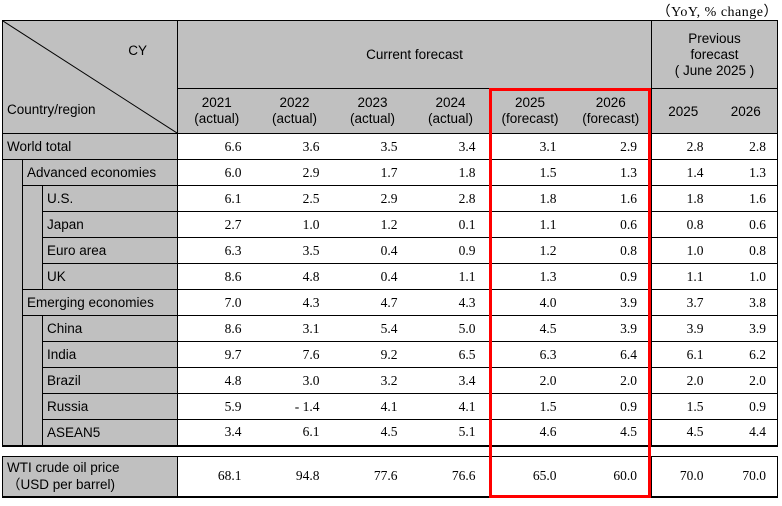 This screenshot has height=506, width=782. What do you see at coordinates (717, 12) in the screenshot?
I see `units-note: （YoY, % change）` at bounding box center [717, 12].